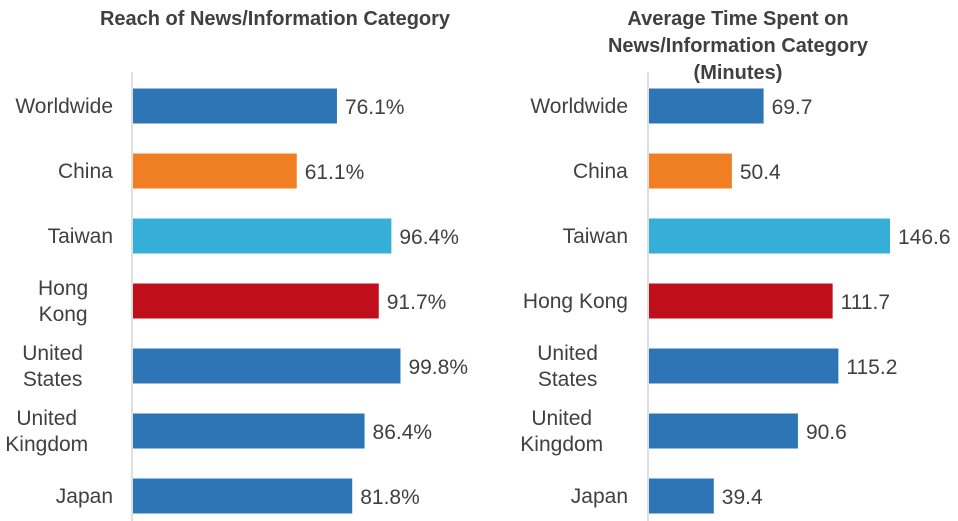 The image size is (958, 521). Describe the element at coordinates (375, 107) in the screenshot. I see `reach-value-label: 76.1%` at that location.